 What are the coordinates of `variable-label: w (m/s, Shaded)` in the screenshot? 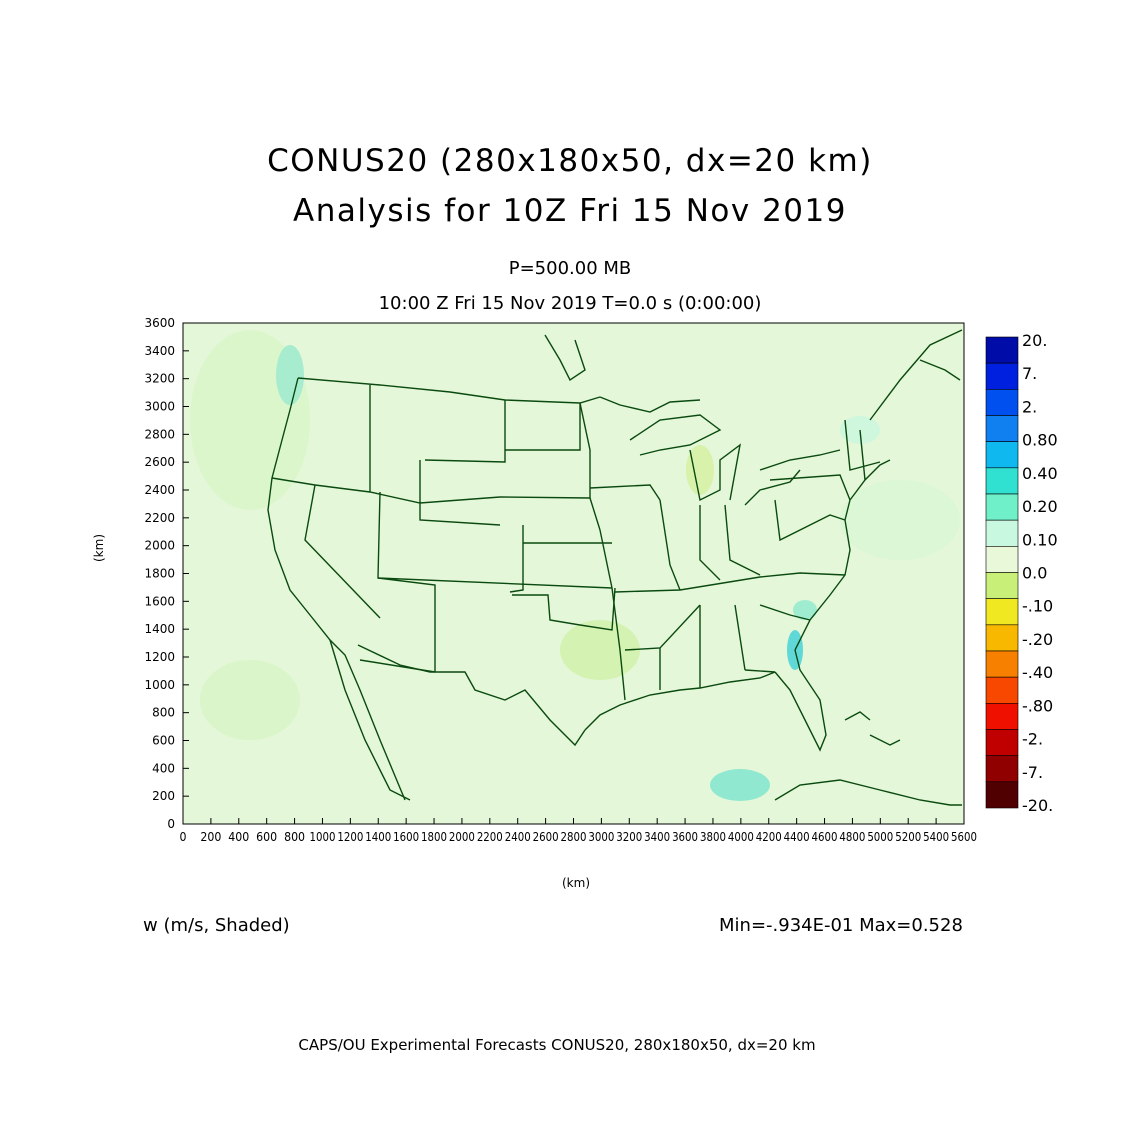 It's located at (216, 925).